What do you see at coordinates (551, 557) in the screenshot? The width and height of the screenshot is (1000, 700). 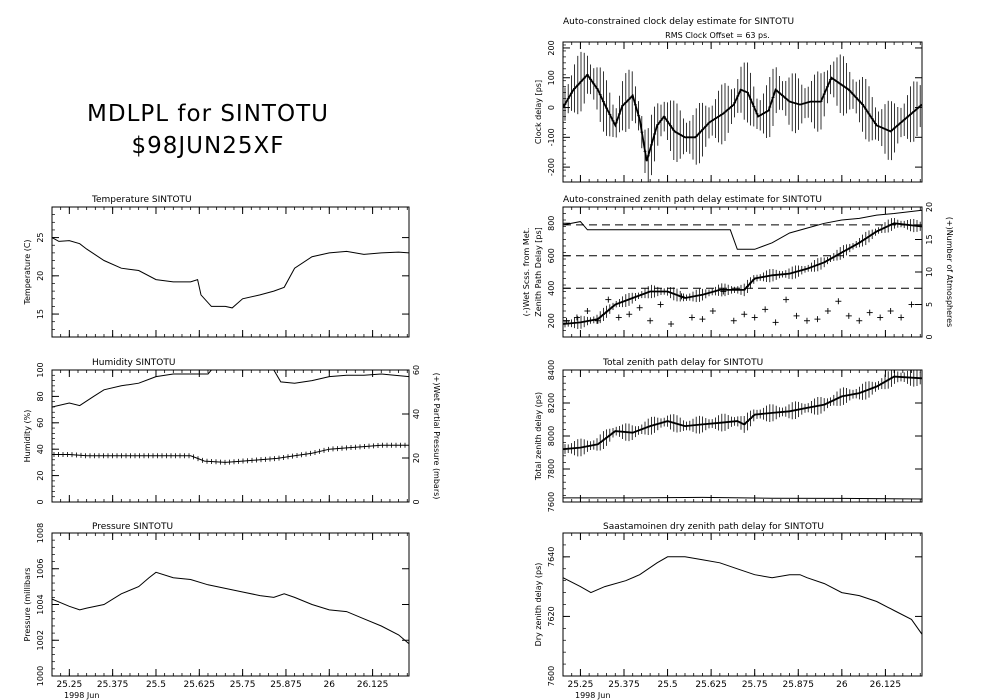 I see `y-tick-label: 7640` at bounding box center [551, 557].